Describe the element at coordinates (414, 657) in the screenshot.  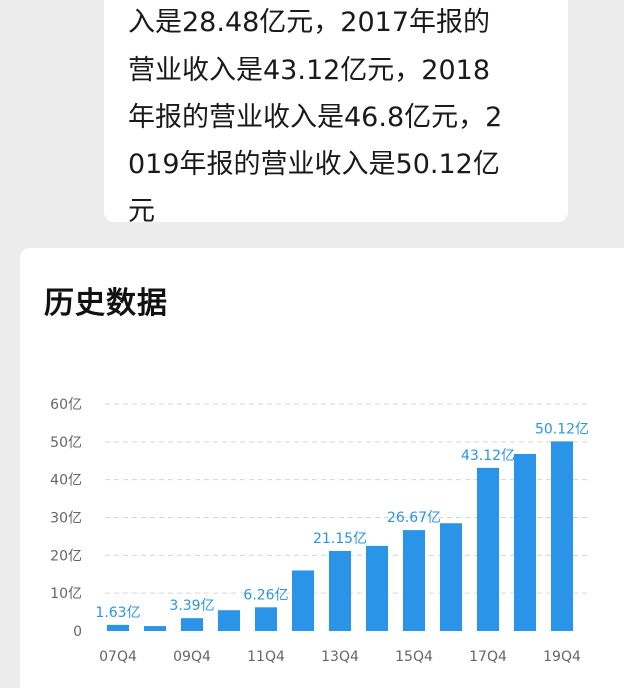
I see `x-tick-label: 15Q4` at that location.